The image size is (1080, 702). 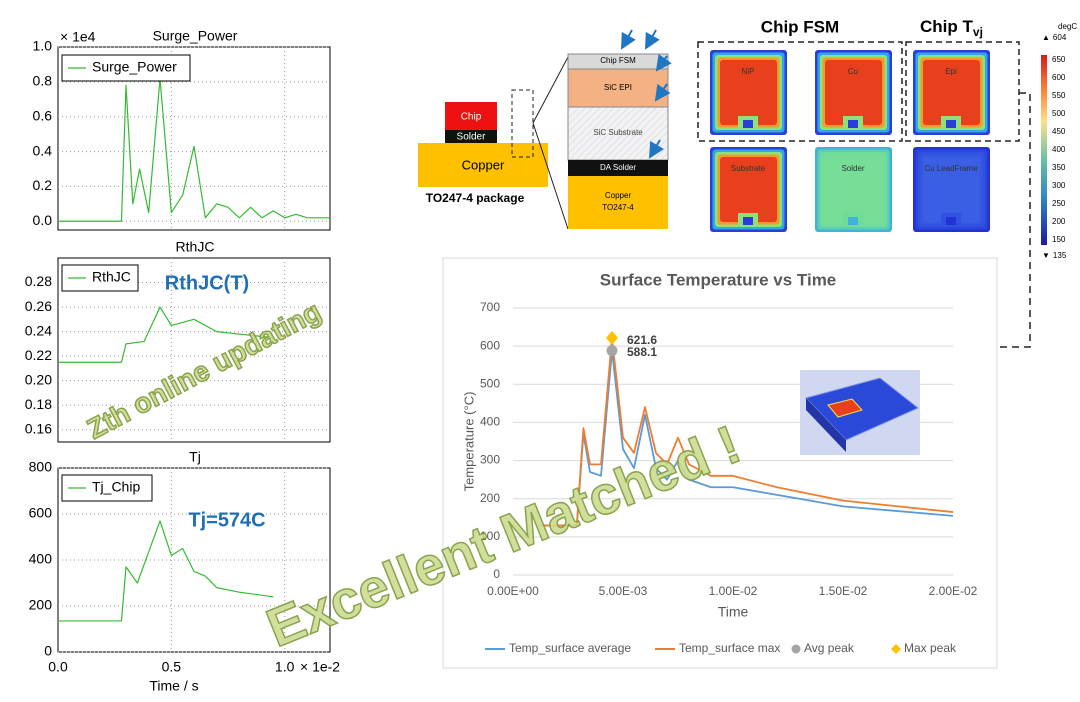 I want to click on tvj-heading-text: Chip T, so click(x=946, y=26).